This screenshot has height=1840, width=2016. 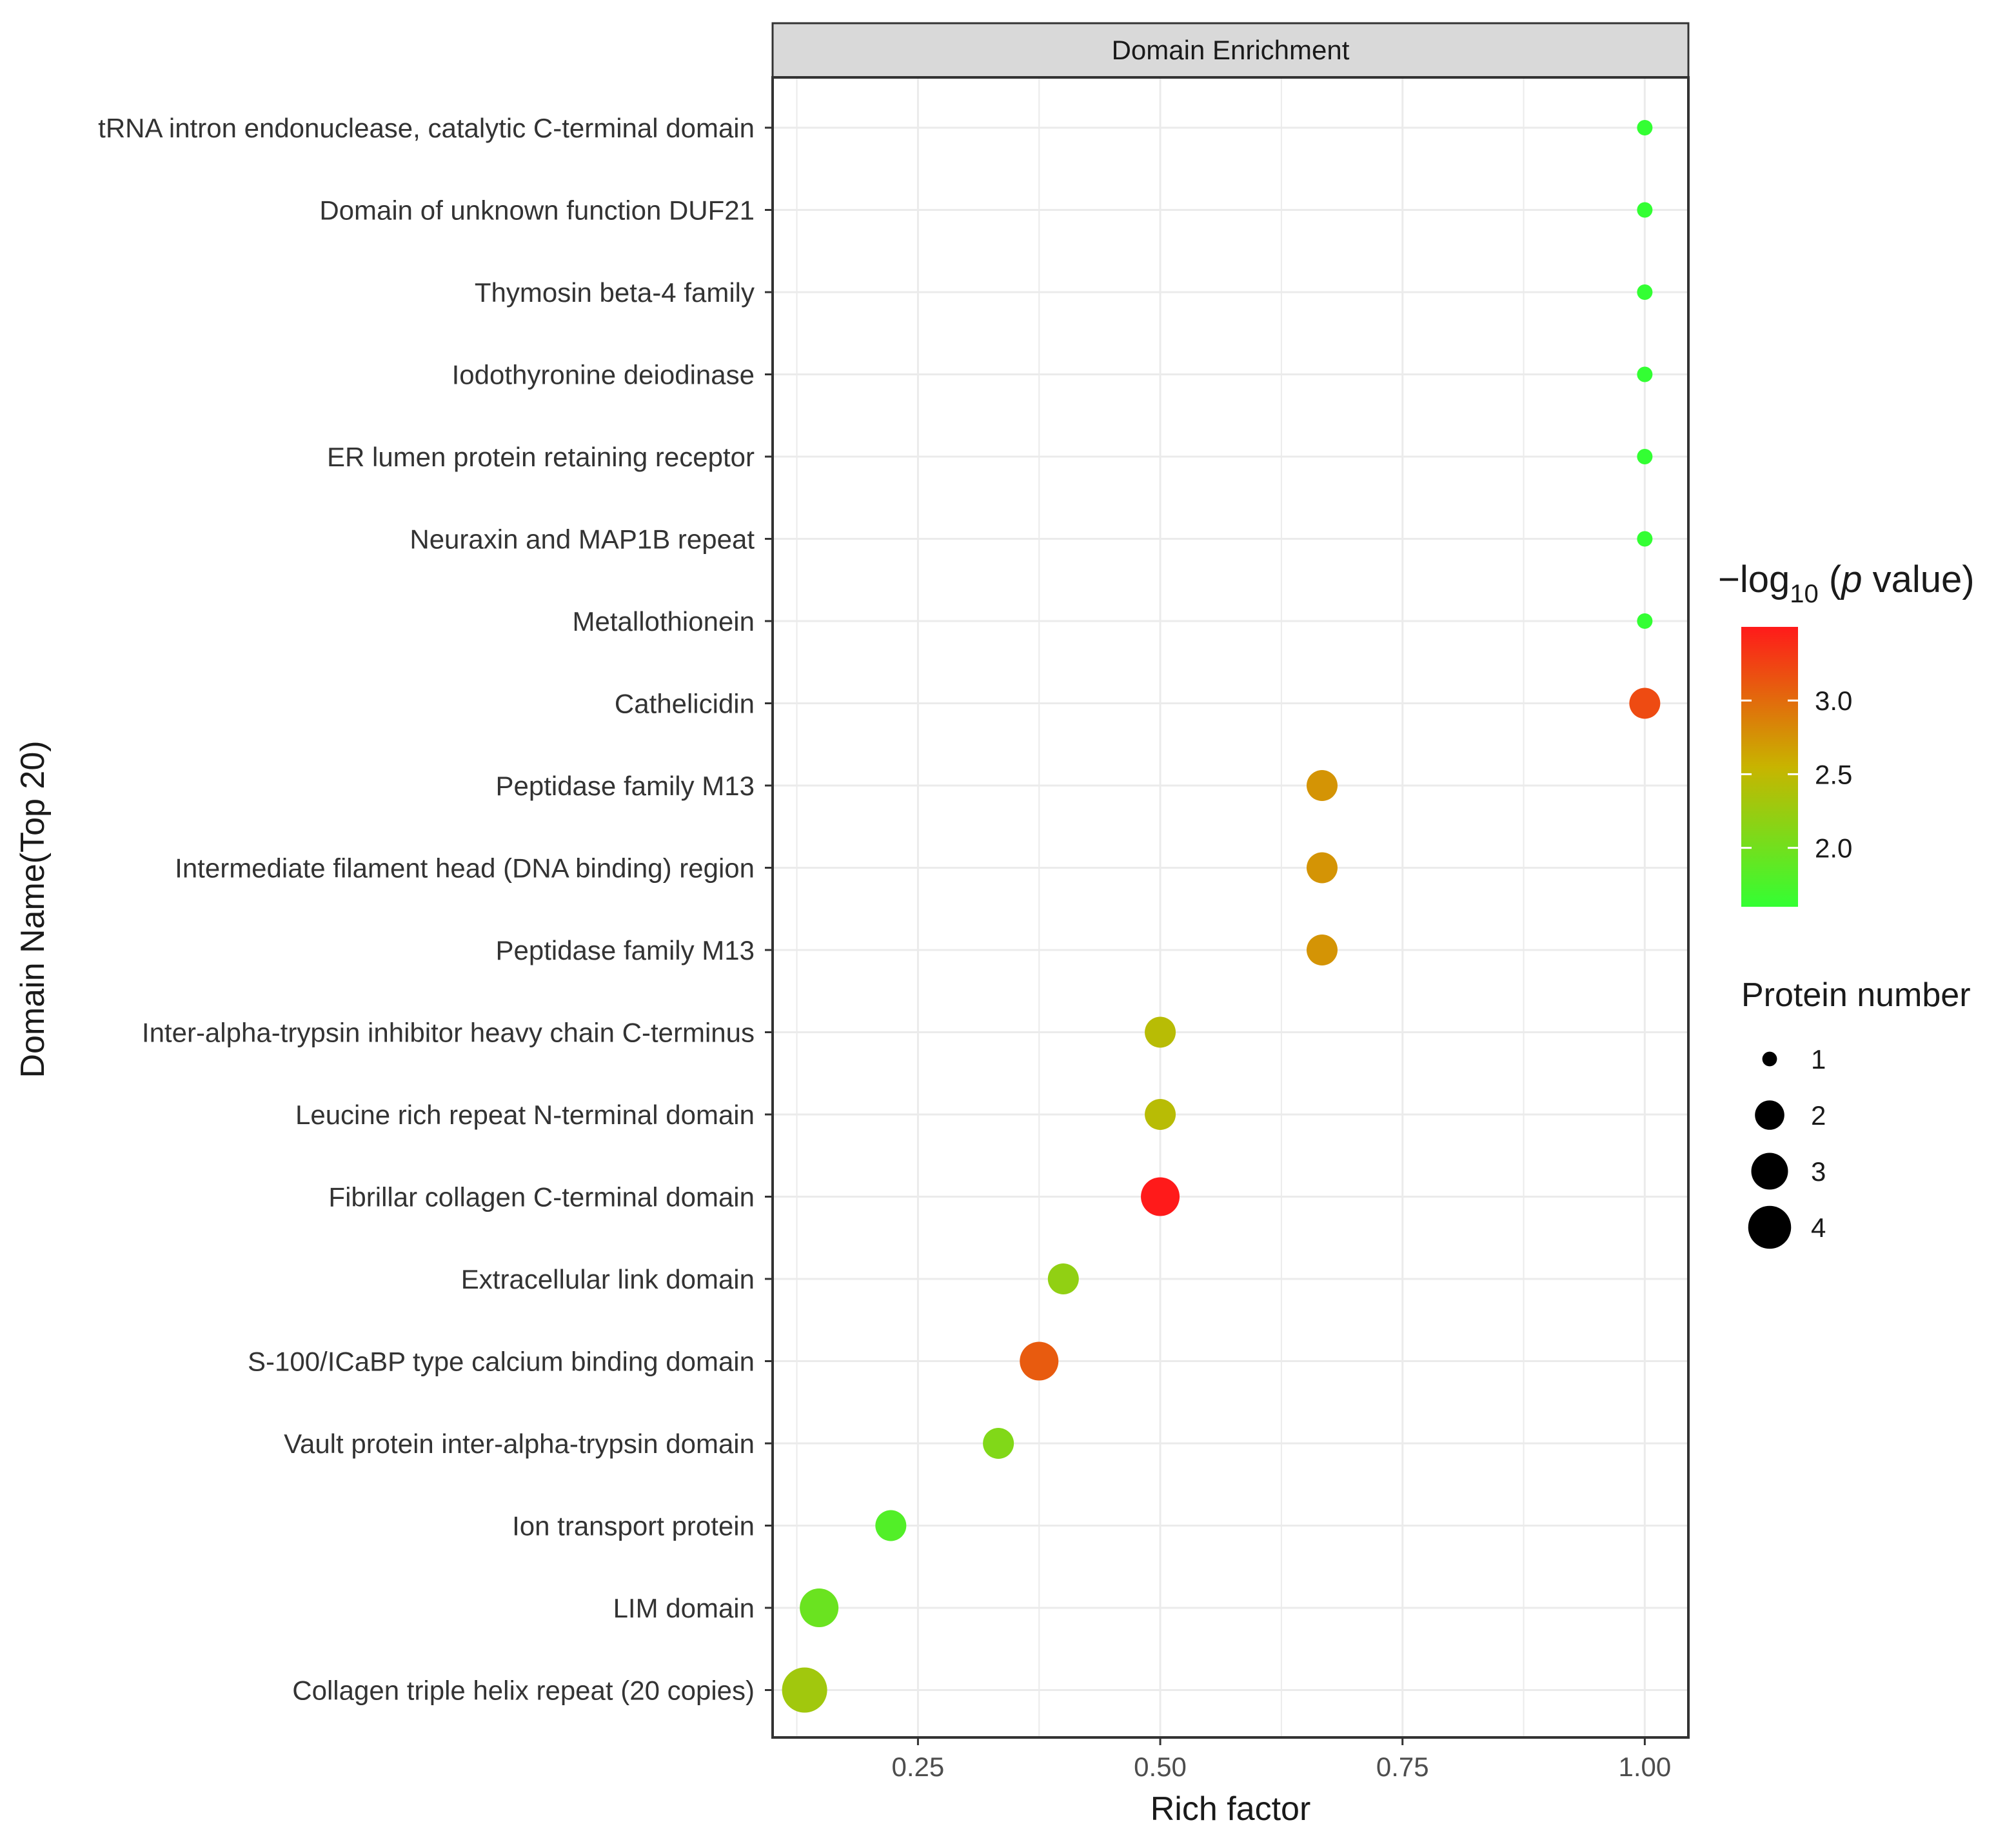 I want to click on size-legend: Protein number 1 2 3 4, so click(x=1856, y=1112).